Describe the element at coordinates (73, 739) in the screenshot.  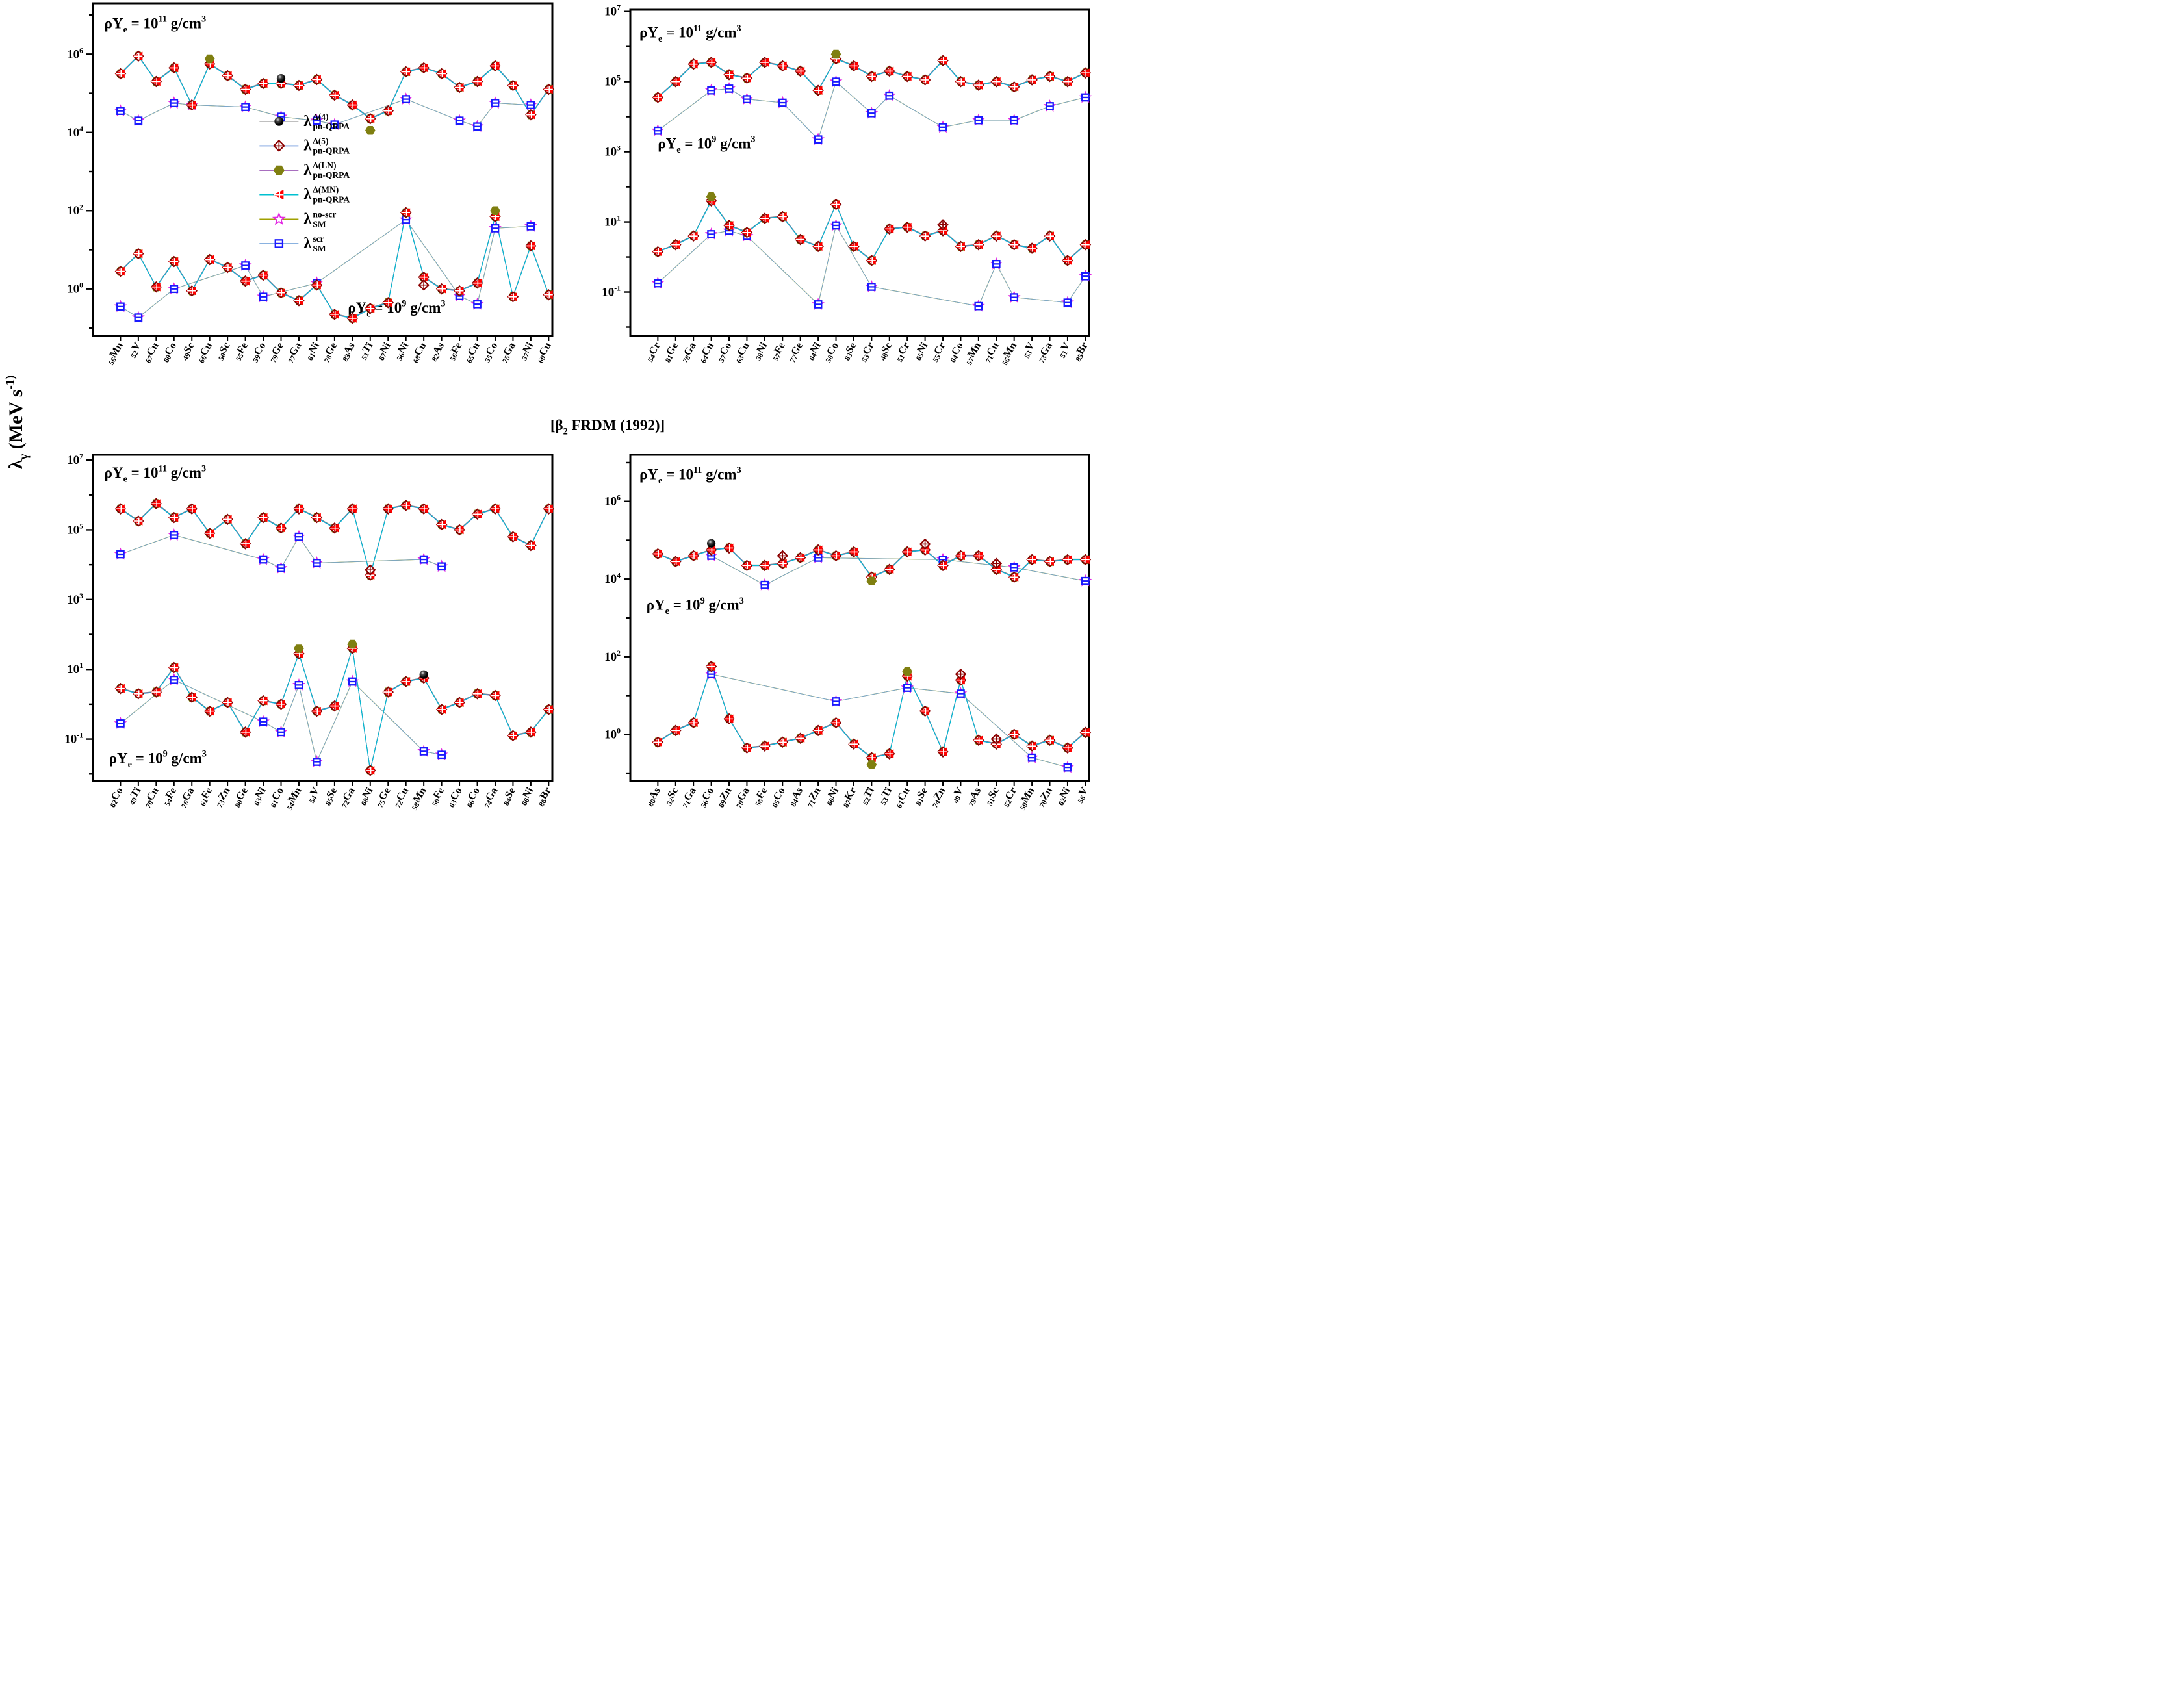
I see `y-tick-label: 10⁻¹` at that location.